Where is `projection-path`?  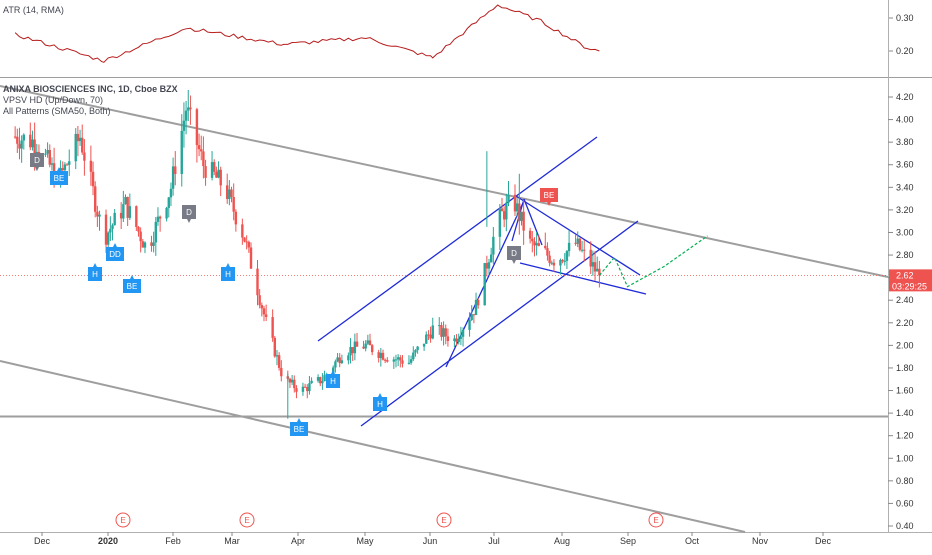 projection-path is located at coordinates (653, 261).